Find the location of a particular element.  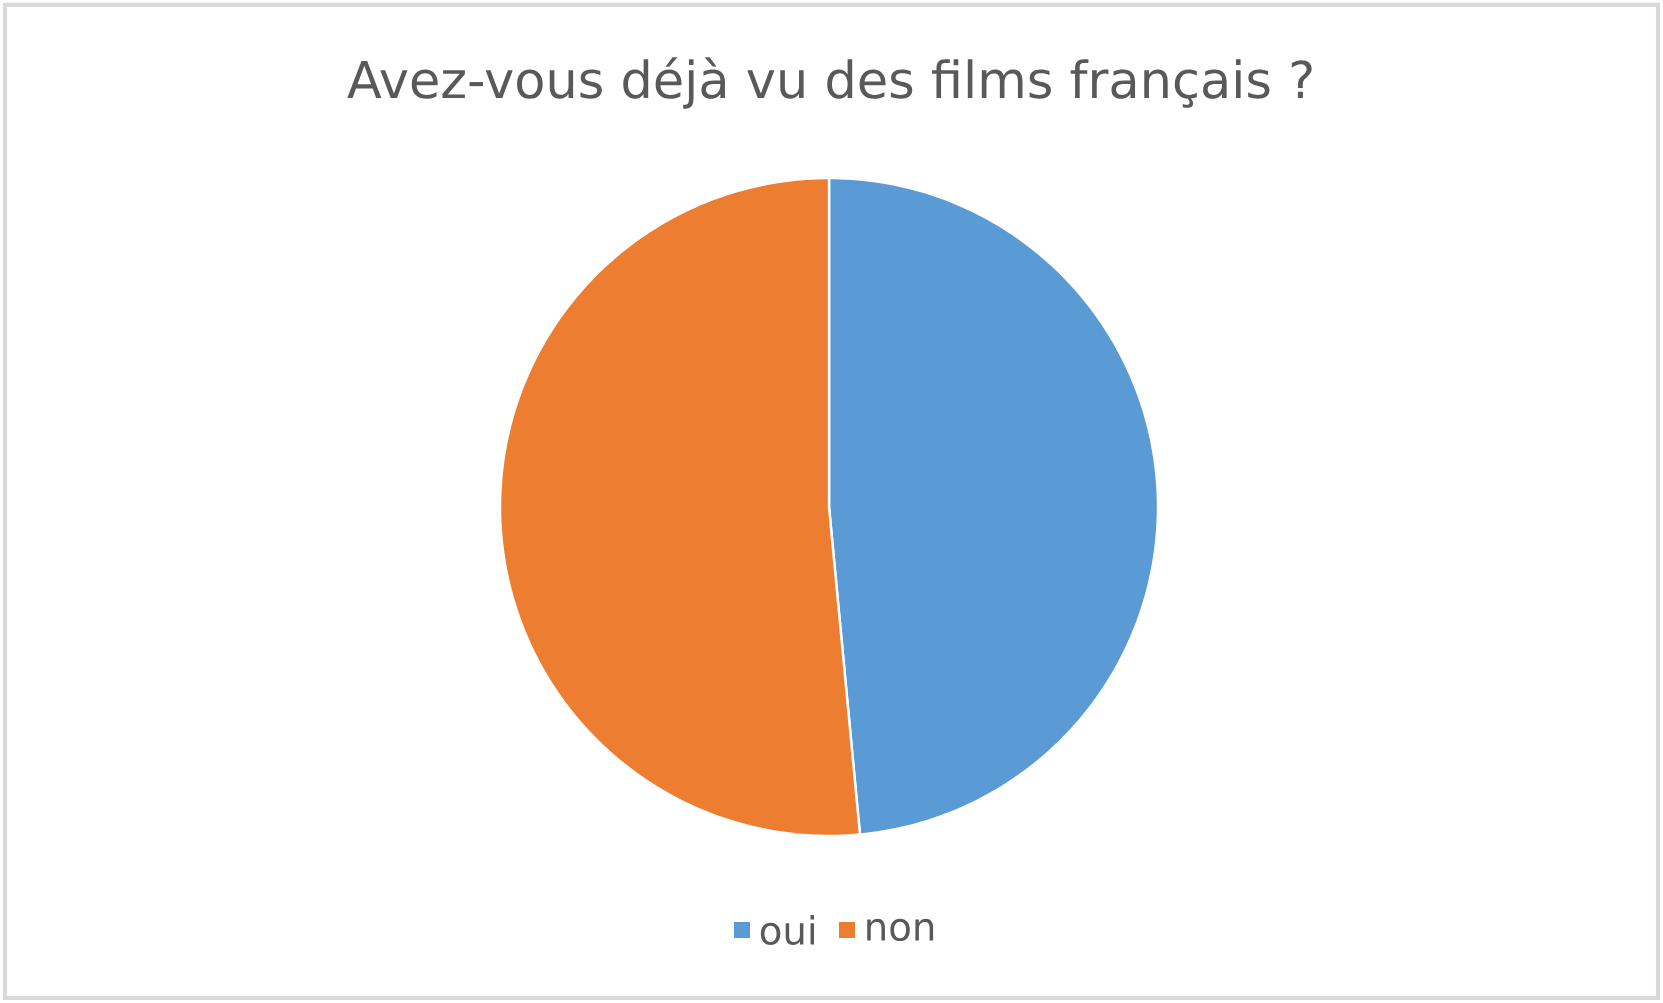

chart-title: Avez-vous déjà vu des films français ? is located at coordinates (829, 83).